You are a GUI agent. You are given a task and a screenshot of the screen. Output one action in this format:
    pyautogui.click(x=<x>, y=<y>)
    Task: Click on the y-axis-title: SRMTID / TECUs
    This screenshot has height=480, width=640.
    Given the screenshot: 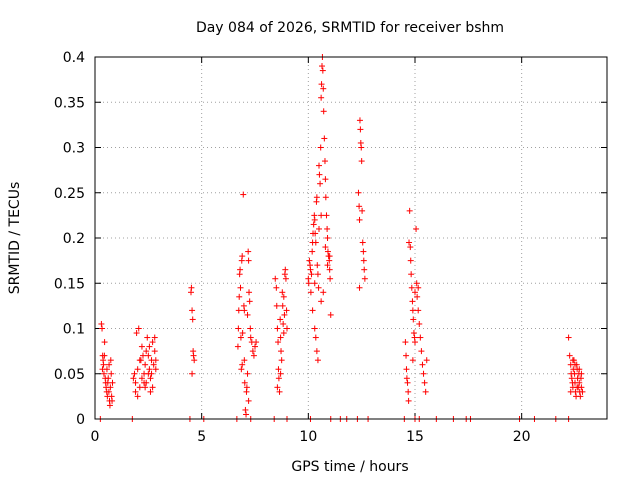 What is the action you would take?
    pyautogui.click(x=15, y=238)
    